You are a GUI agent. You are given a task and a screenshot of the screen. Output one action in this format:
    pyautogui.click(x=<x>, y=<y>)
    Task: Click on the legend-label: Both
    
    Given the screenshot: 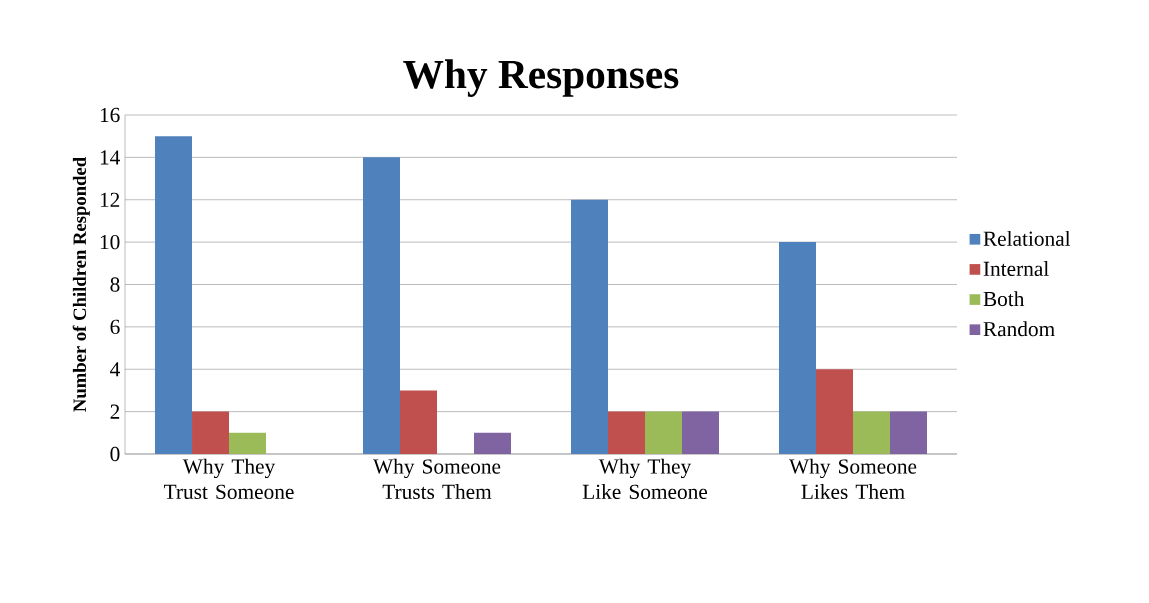 What is the action you would take?
    pyautogui.click(x=1004, y=299)
    